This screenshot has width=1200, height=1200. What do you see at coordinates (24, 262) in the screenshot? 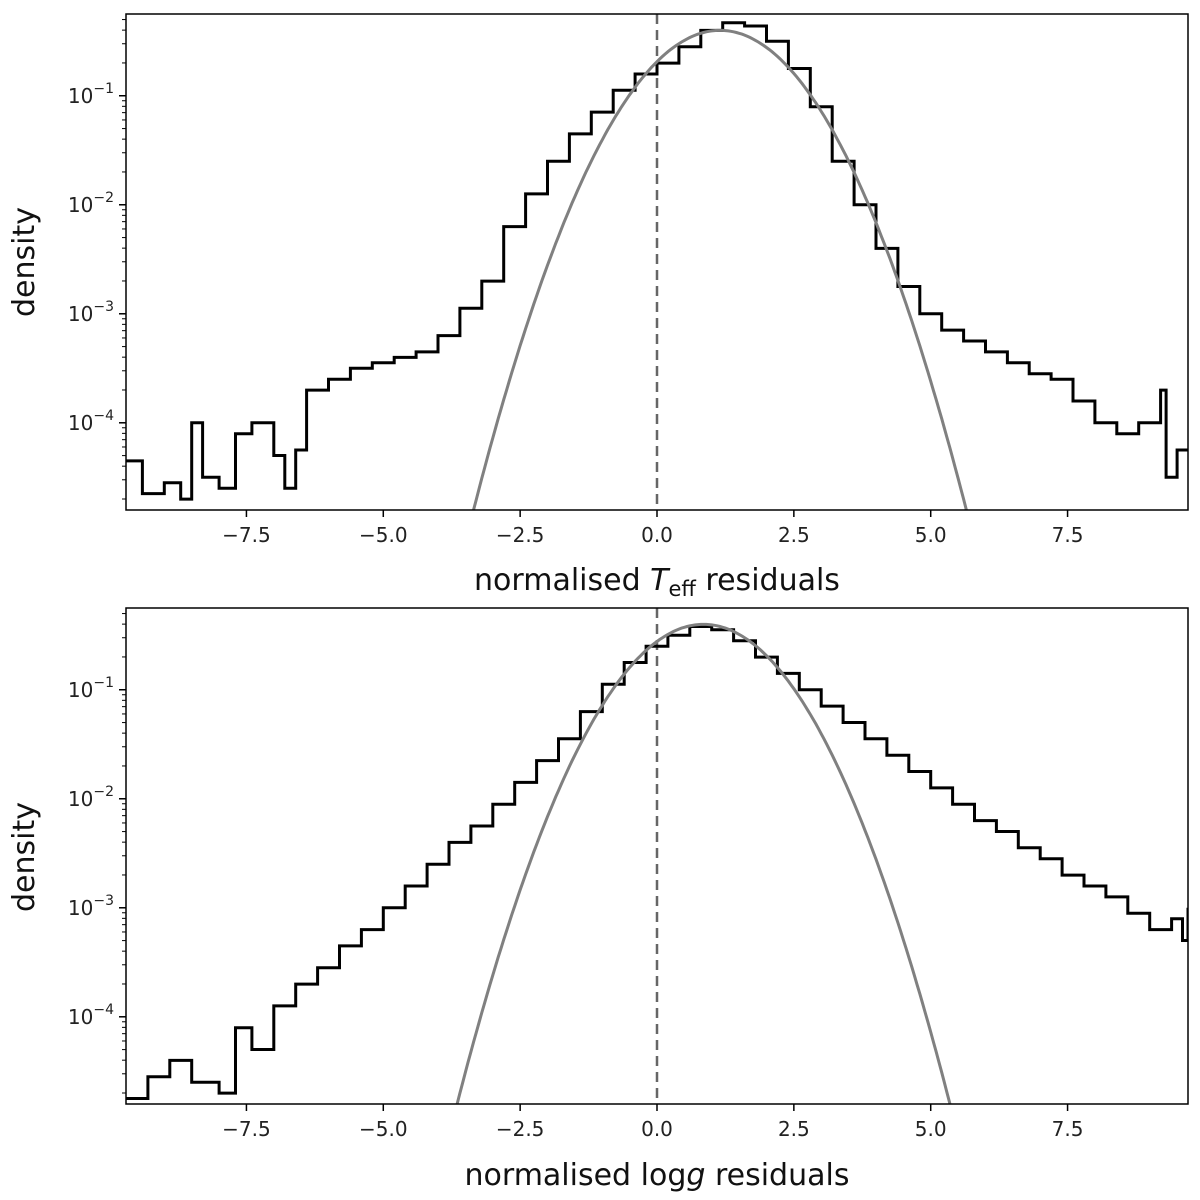
I see `y-axis-label-teff: density` at bounding box center [24, 262].